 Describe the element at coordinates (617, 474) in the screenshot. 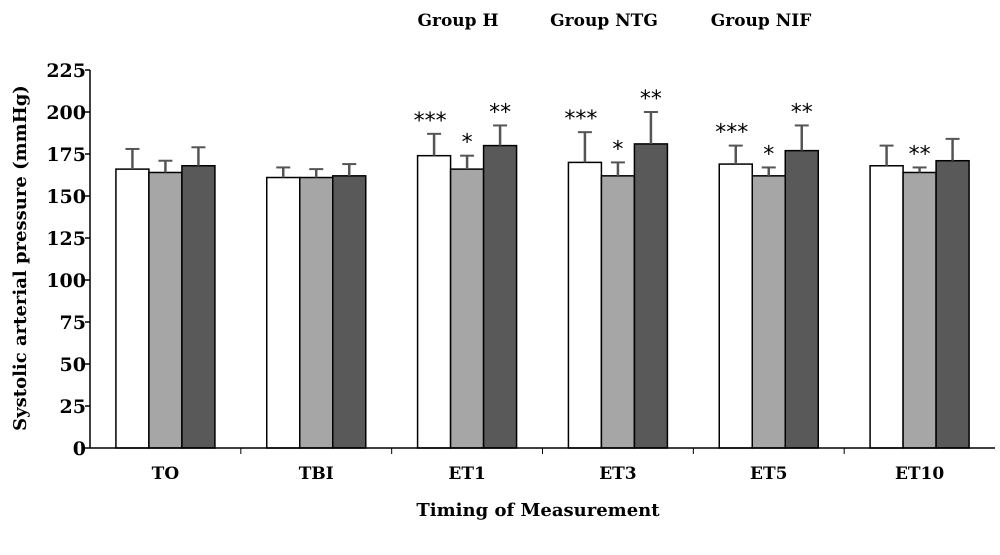

I see `x-tick-label: ET3` at that location.